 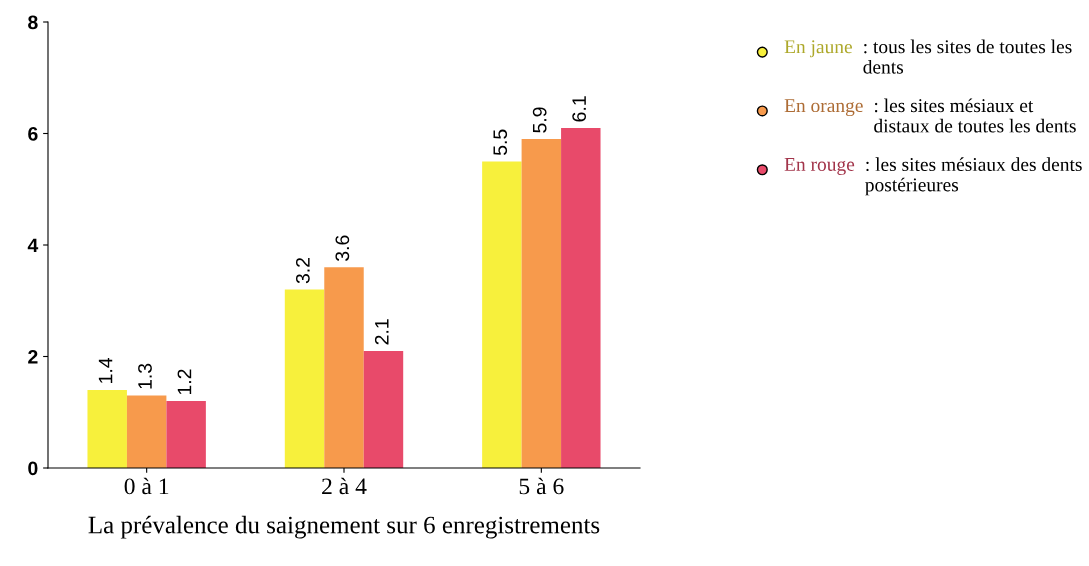 I want to click on legend-label: En jaune : tous les sites de toutes les dents, so click(x=928, y=56).